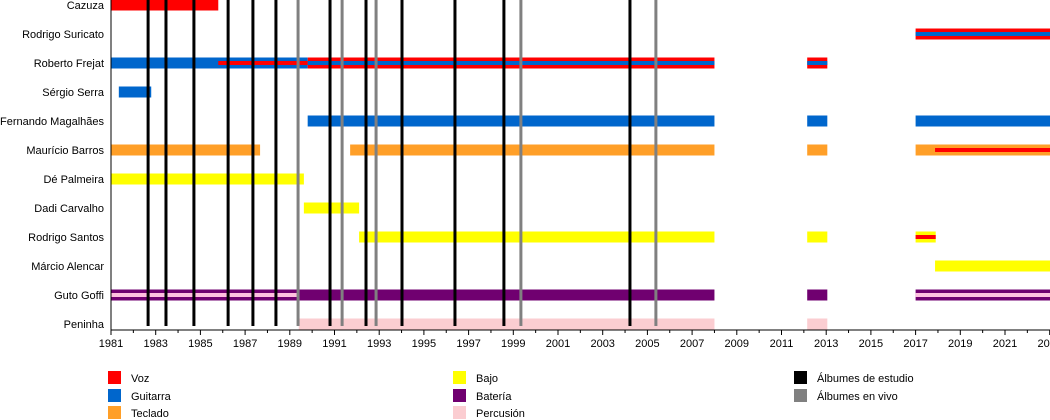 The image size is (1050, 420). Describe the element at coordinates (73, 93) in the screenshot. I see `member-label: Sérgio Serra` at that location.